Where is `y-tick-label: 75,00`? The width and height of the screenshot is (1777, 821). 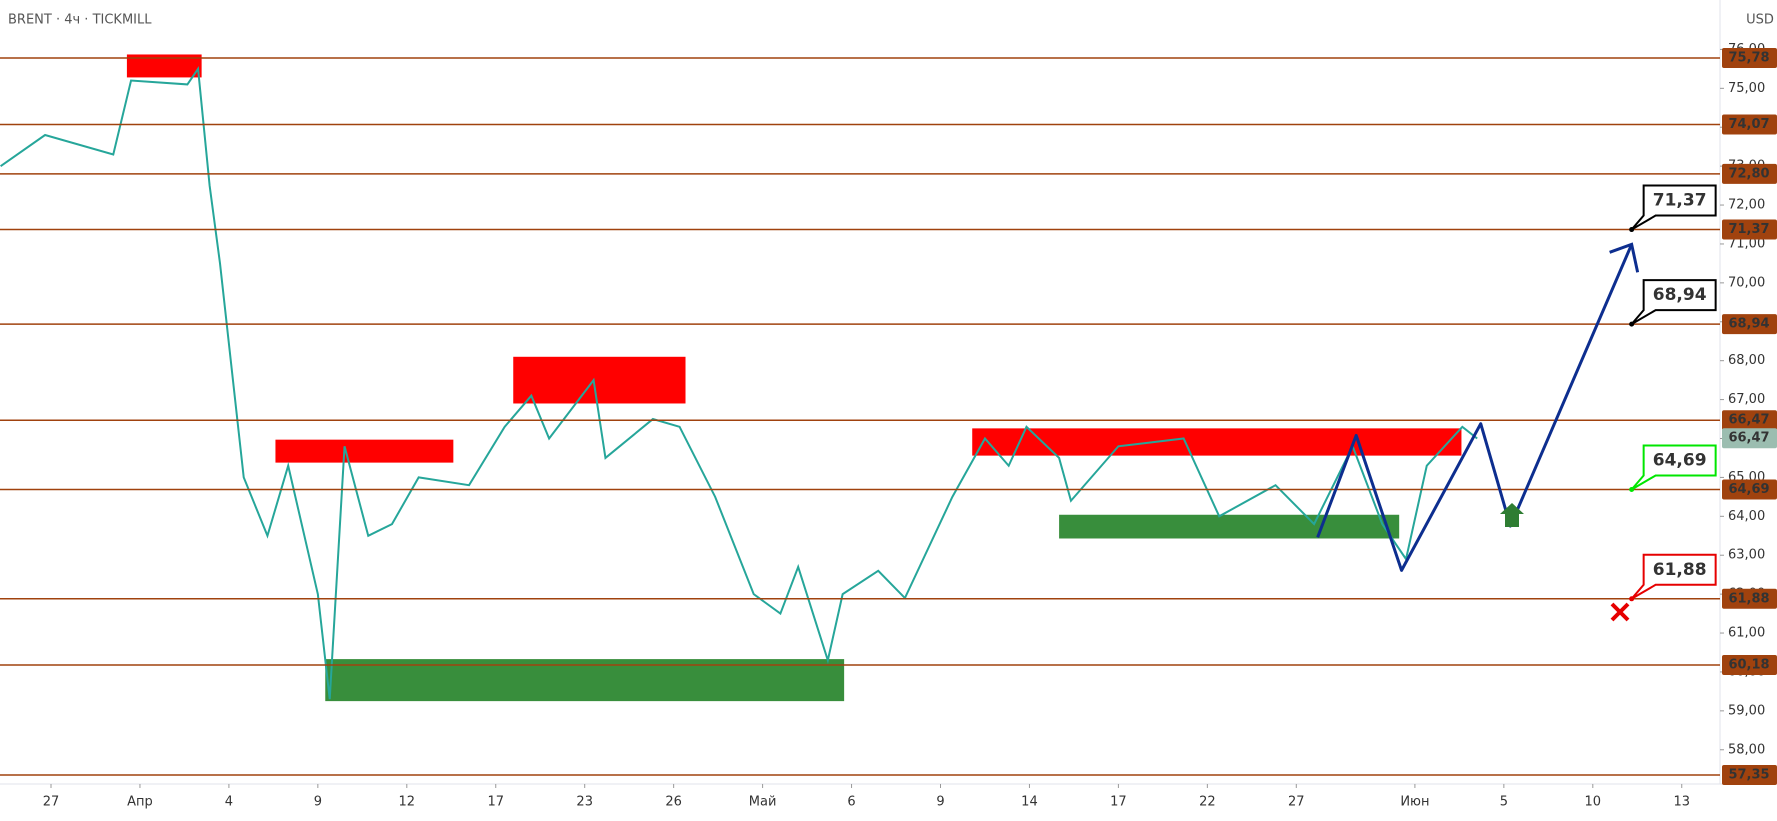
y-tick-label: 75,00 is located at coordinates (1746, 88).